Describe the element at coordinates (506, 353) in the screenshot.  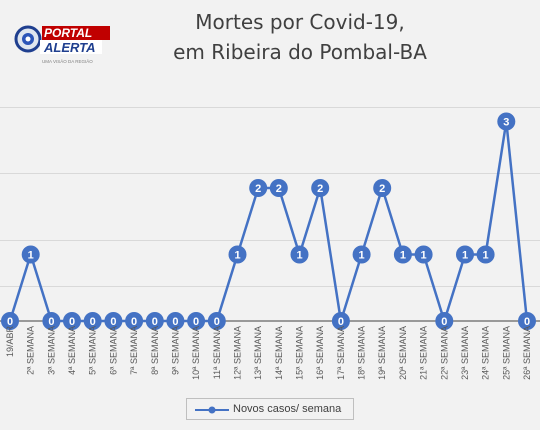
I see `x-tick-label: 25ª SEMANA` at that location.